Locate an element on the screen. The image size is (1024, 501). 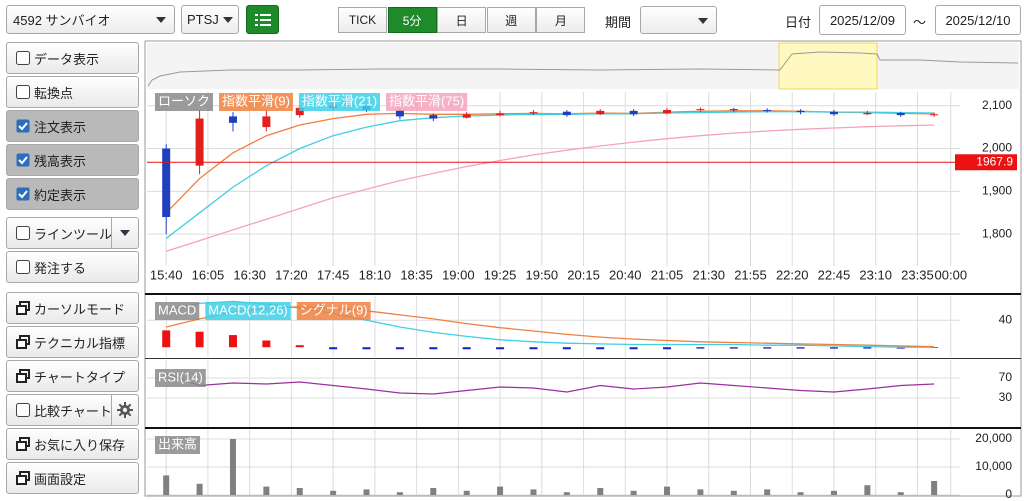
y-tick-label: 20,000 is located at coordinates (993, 438).